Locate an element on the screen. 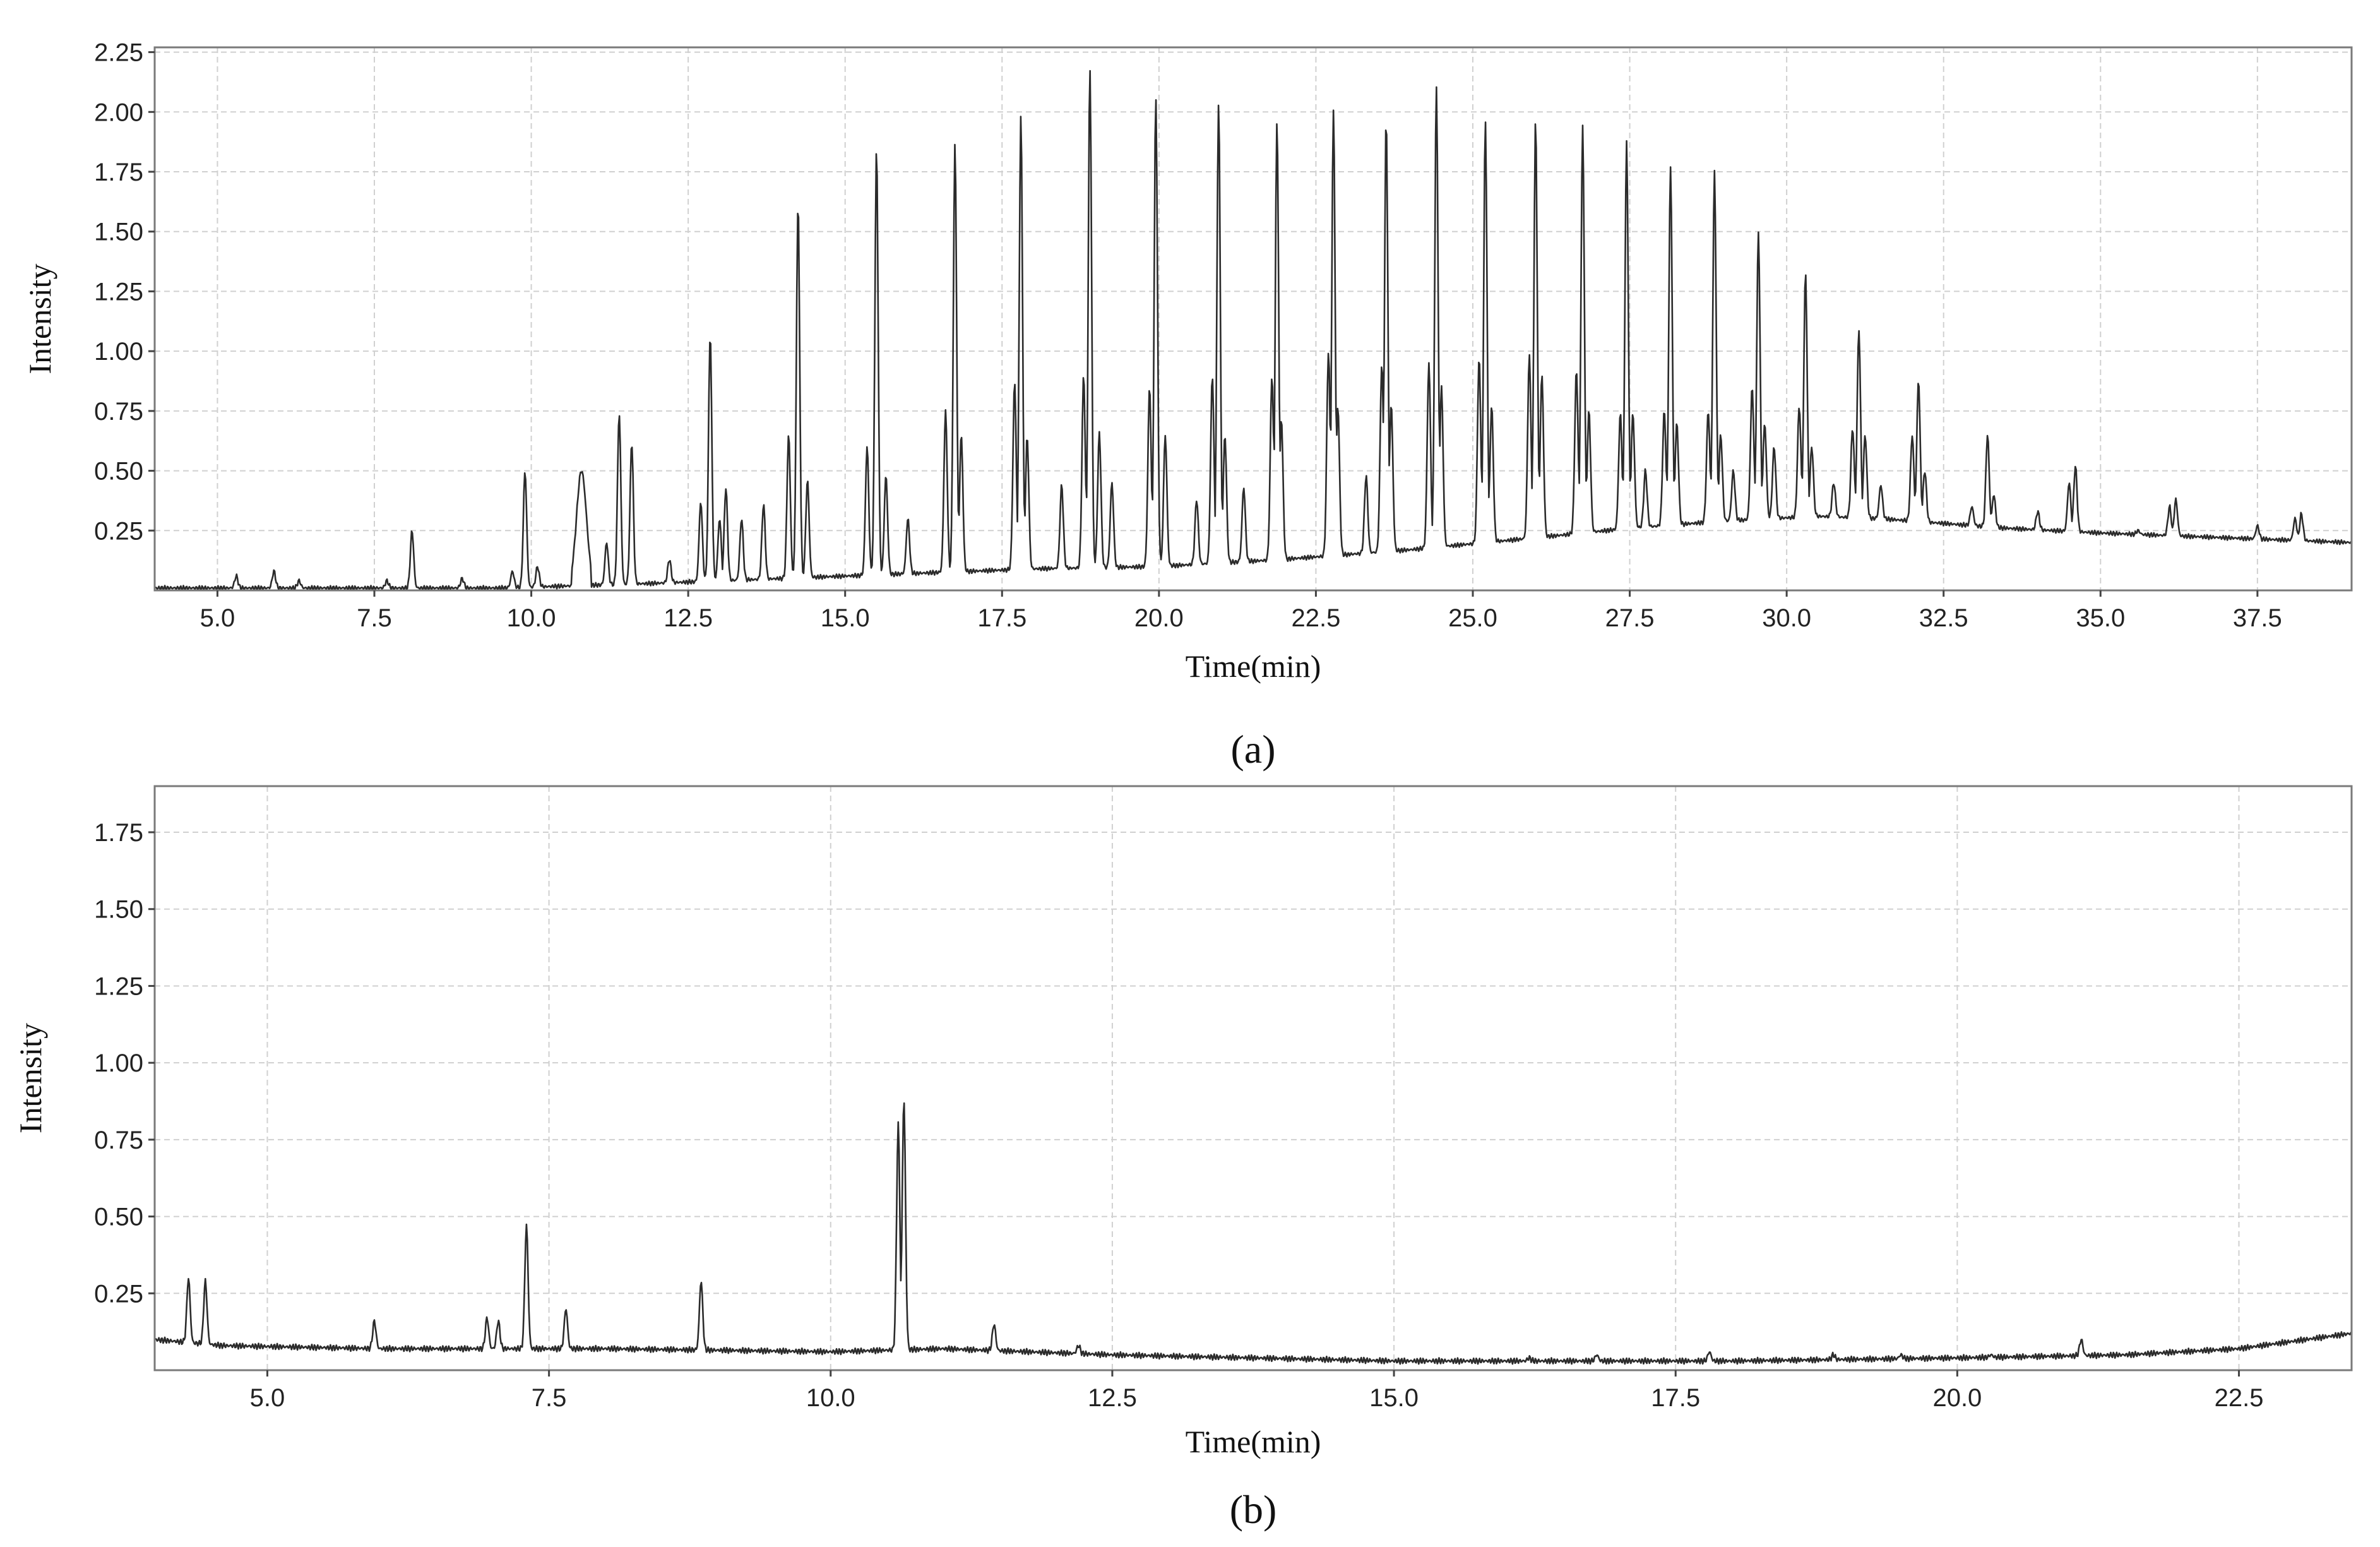 The width and height of the screenshot is (2380, 1547). x-tick-label: 35.0 is located at coordinates (2100, 618).